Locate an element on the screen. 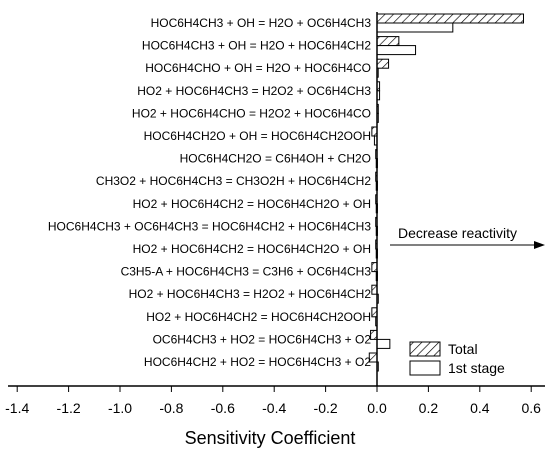  x-tick-label: 0.6 is located at coordinates (531, 408).